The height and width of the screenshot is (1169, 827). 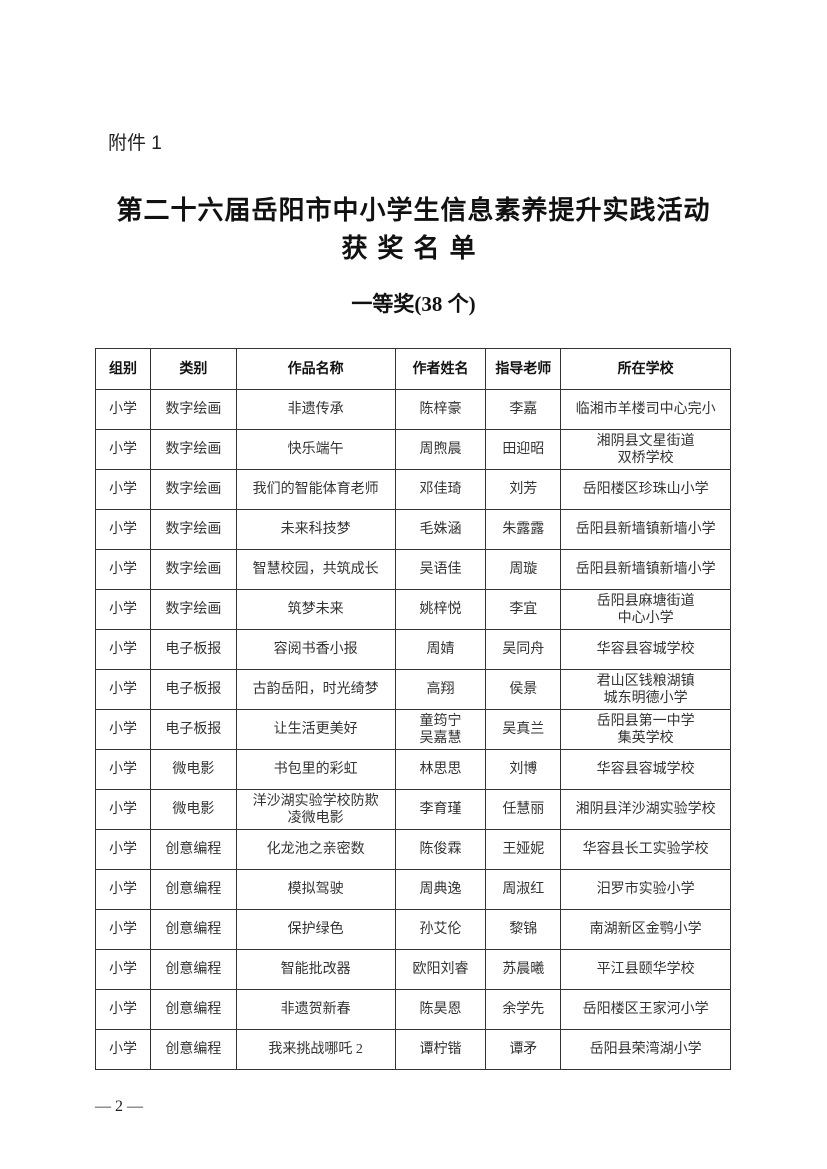 I want to click on table-cell: 周煦晨, so click(x=440, y=449).